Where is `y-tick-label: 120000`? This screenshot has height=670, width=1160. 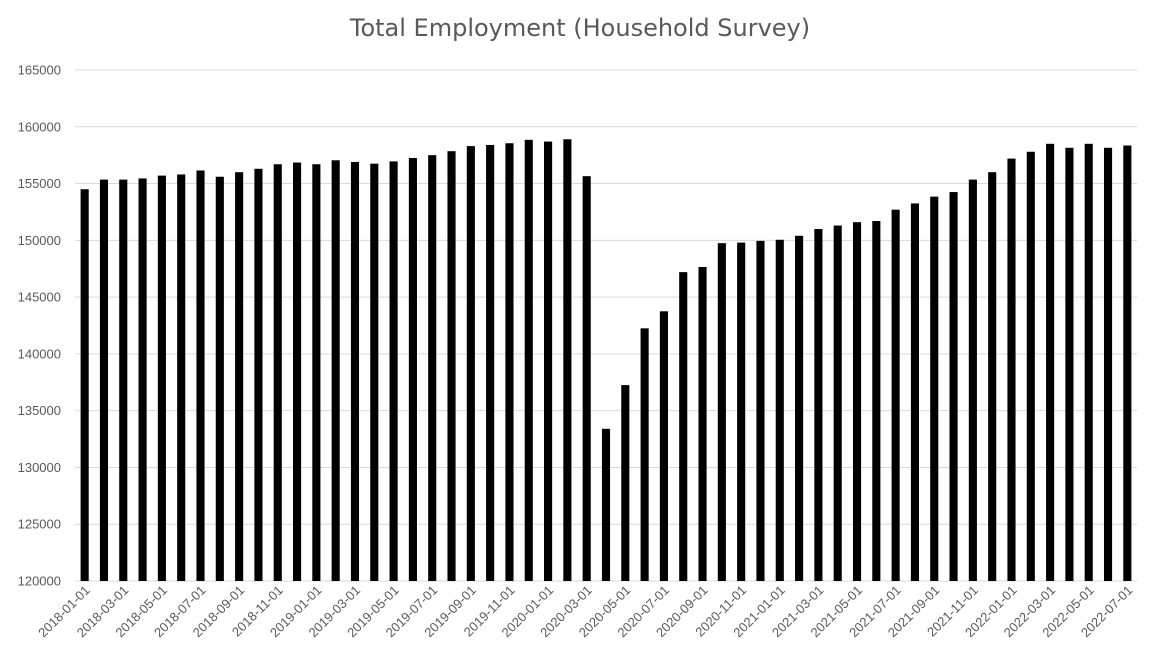 y-tick-label: 120000 is located at coordinates (39, 581).